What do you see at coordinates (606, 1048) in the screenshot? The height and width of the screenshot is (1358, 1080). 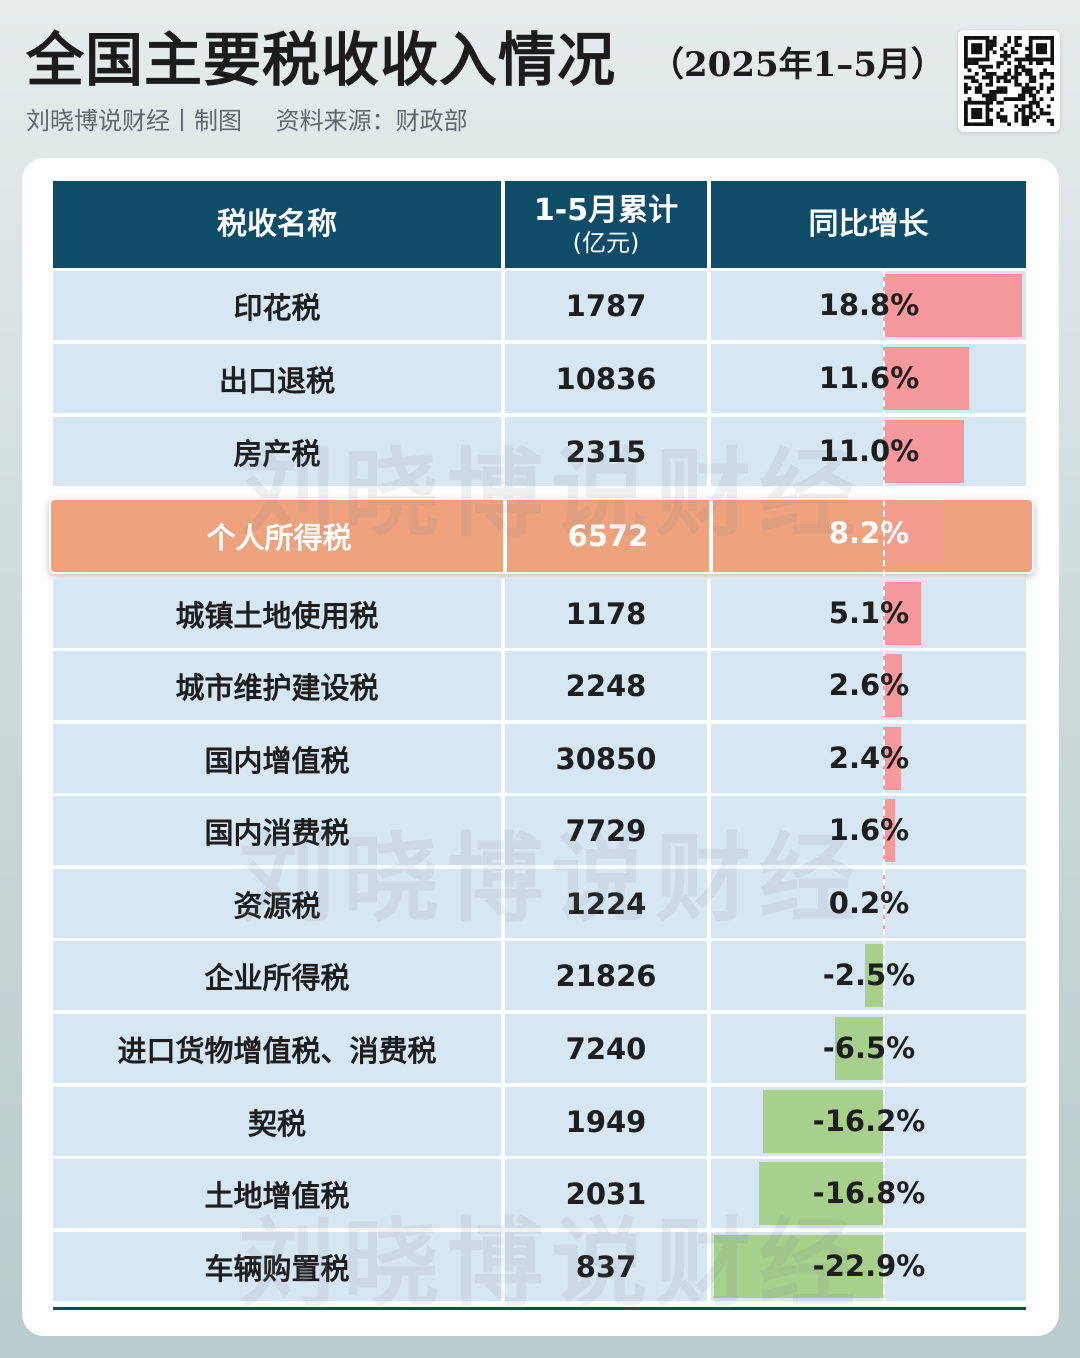 I see `tax-cumulative: 7240` at bounding box center [606, 1048].